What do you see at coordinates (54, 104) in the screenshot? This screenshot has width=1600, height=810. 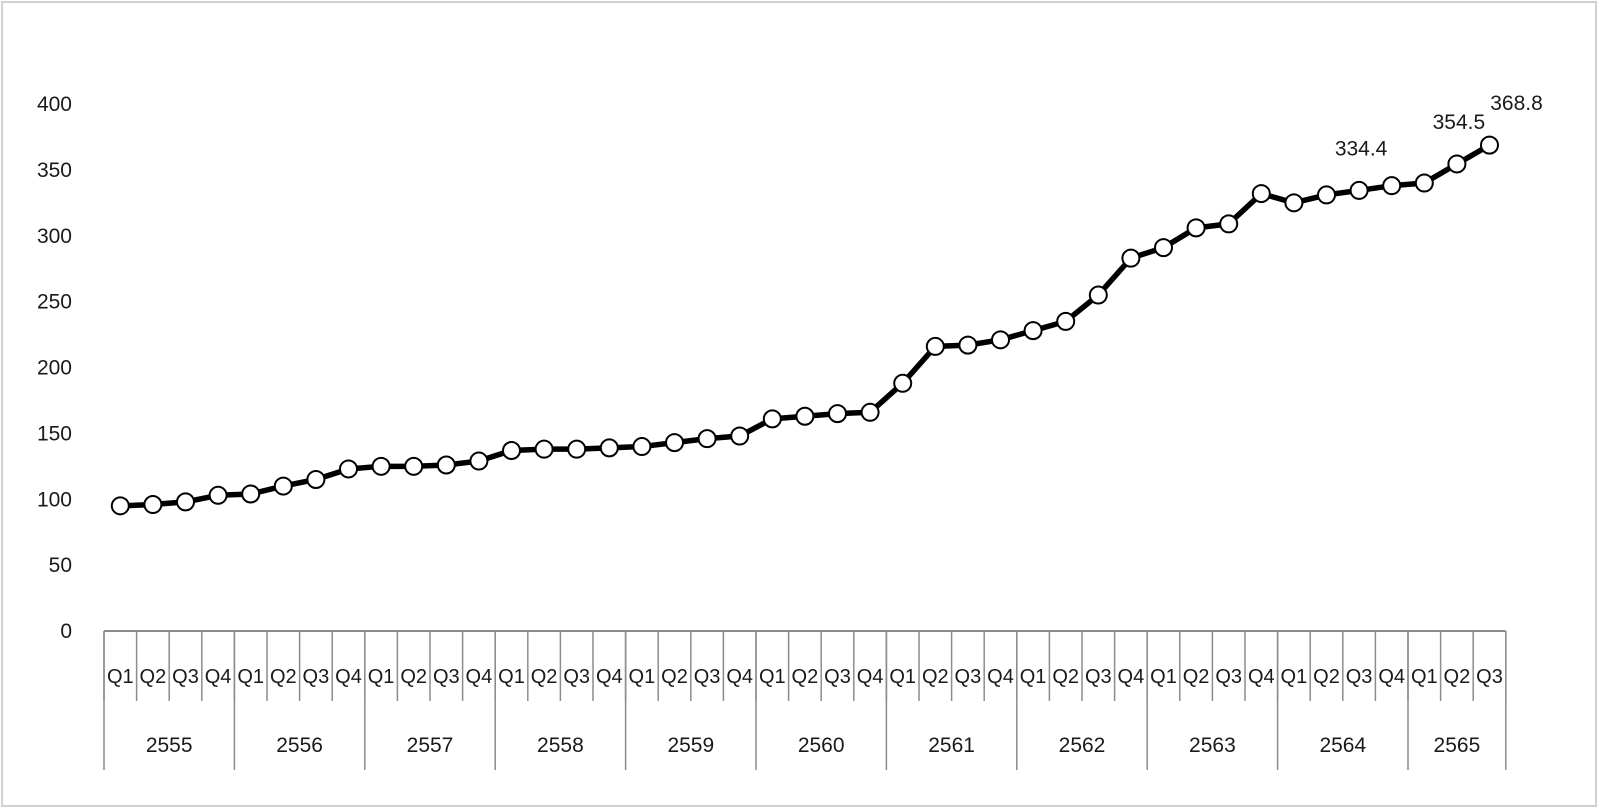 I see `y-tick-label: 400` at bounding box center [54, 104].